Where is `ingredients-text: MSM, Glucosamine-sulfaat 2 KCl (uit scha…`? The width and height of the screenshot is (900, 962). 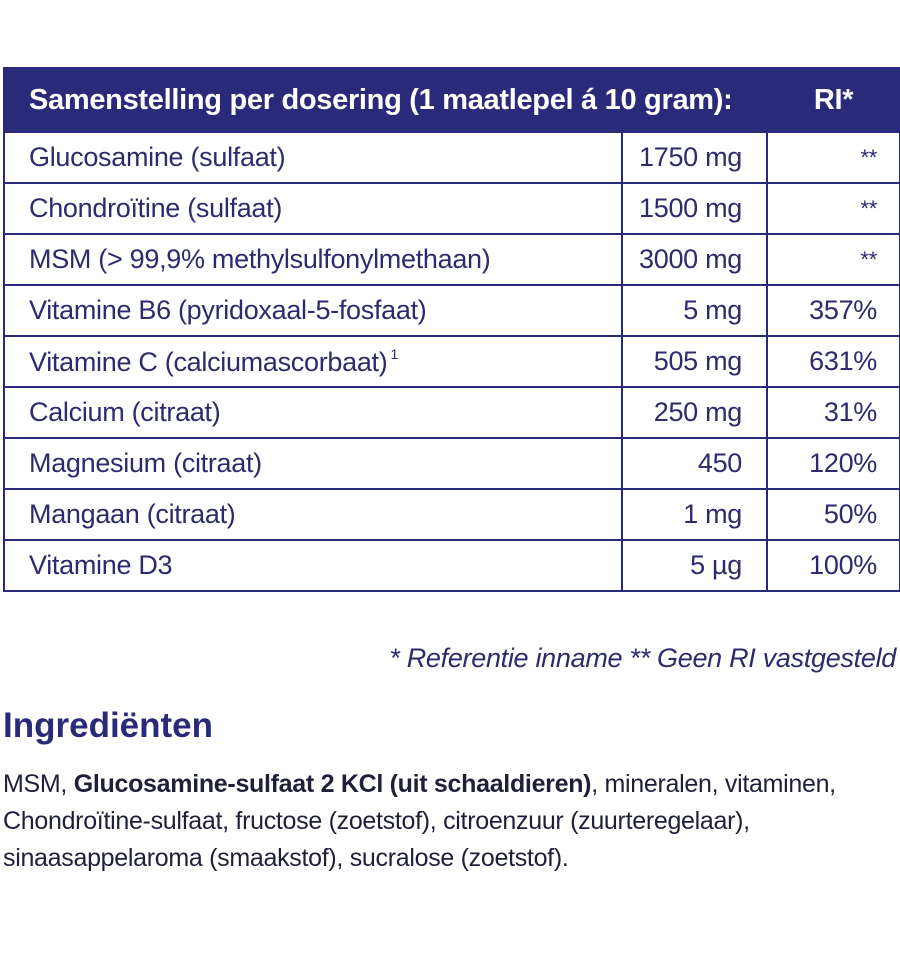 ingredients-text: MSM, Glucosamine-sulfaat 2 KCl (uit scha… is located at coordinates (449, 821).